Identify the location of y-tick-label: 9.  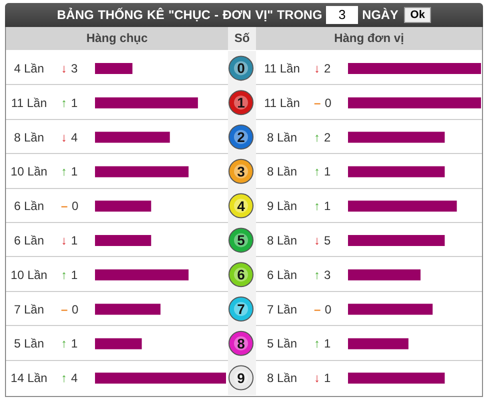
(241, 378).